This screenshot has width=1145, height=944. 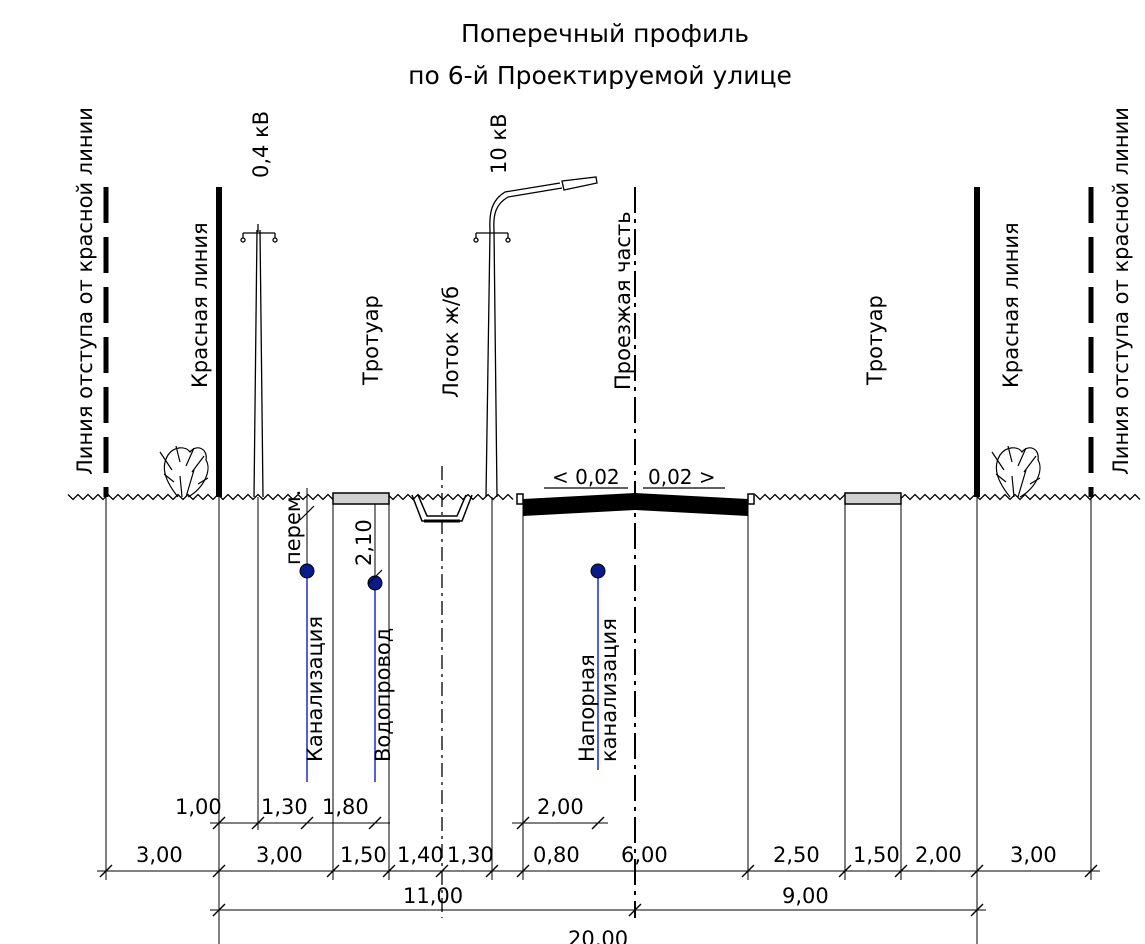 What do you see at coordinates (644, 855) in the screenshot?
I see `dim-value: 6,00` at bounding box center [644, 855].